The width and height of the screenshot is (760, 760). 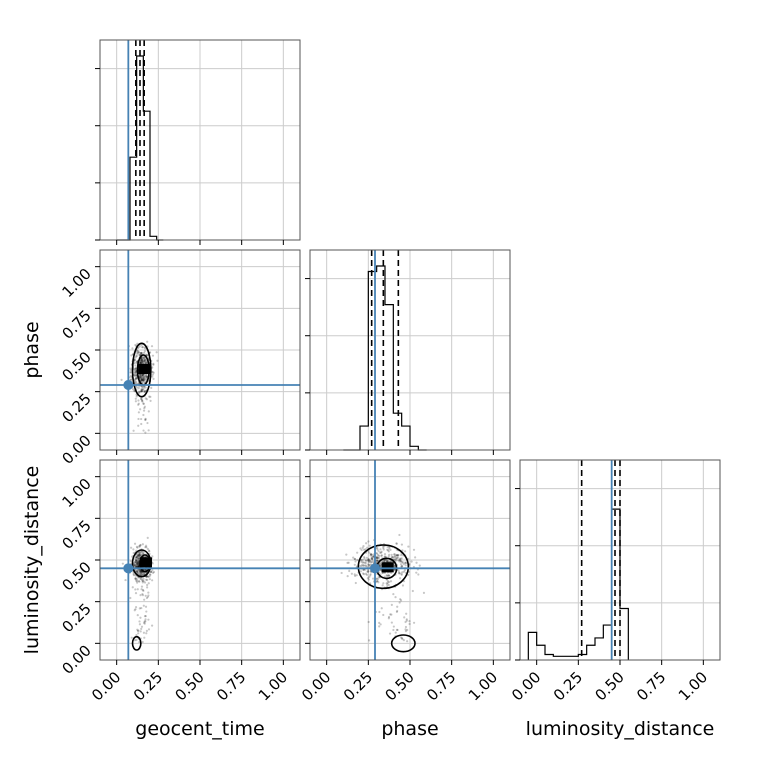 What do you see at coordinates (145, 563) in the screenshot?
I see `contour-inner-luminosity_distance_vs_geocent_time` at bounding box center [145, 563].